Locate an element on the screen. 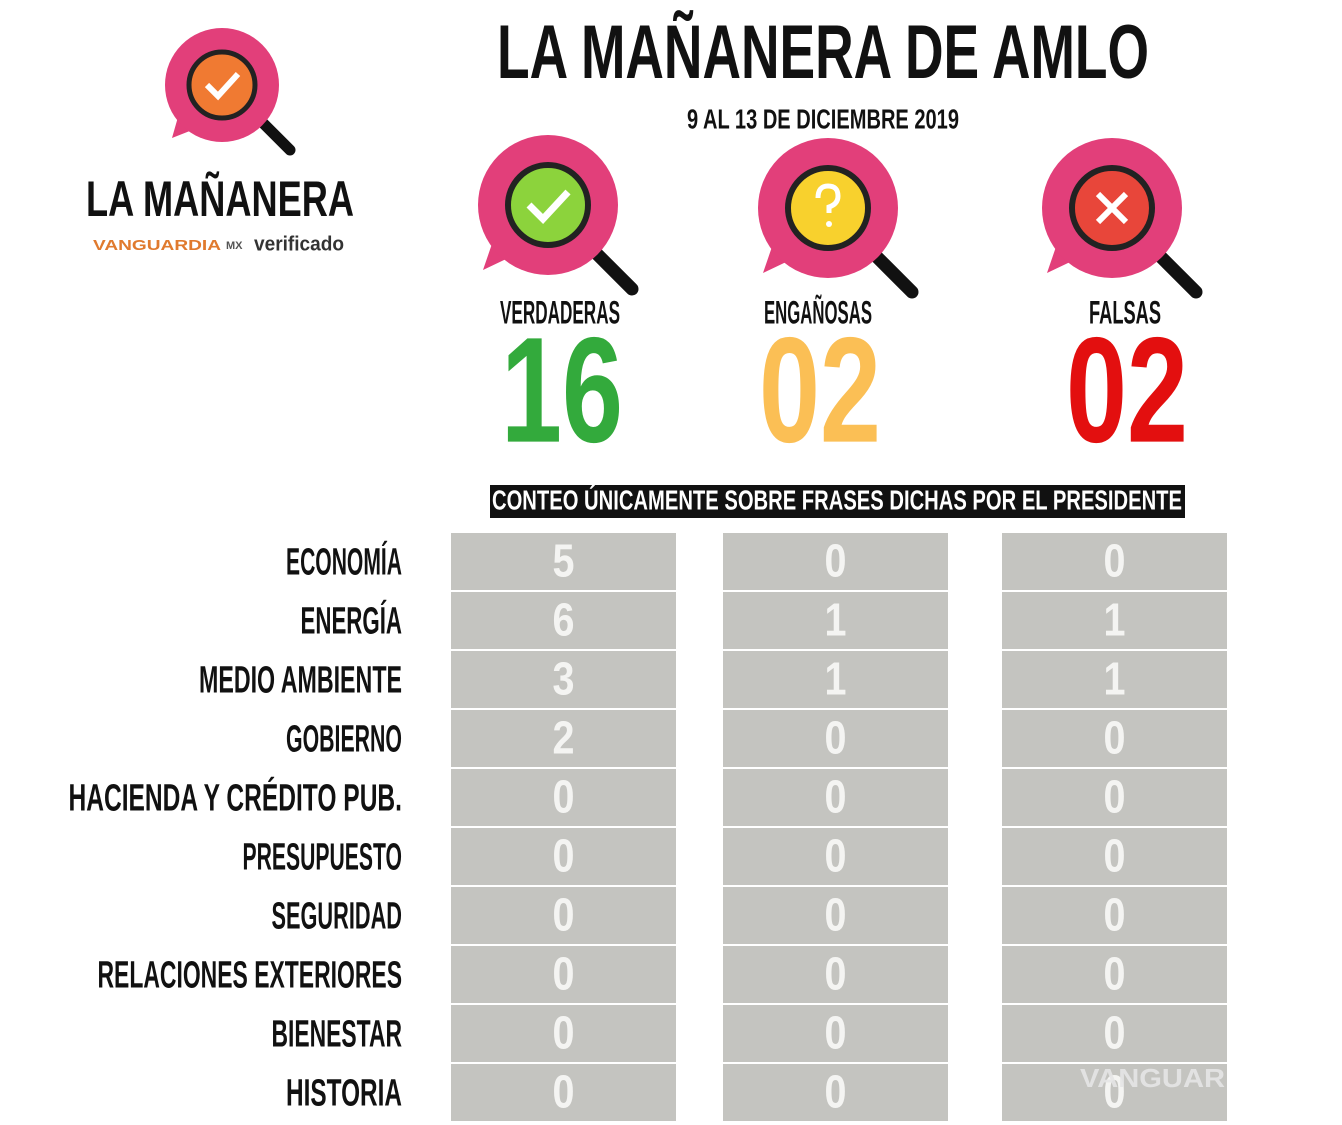 Image resolution: width=1342 pixels, height=1125 pixels. logo-partner: verificado is located at coordinates (299, 244).